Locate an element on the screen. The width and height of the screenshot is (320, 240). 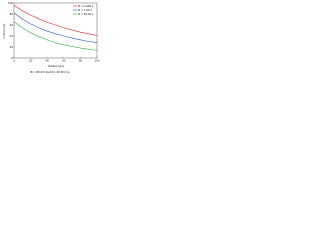
x-tick-label: 100 is located at coordinates (96, 60).